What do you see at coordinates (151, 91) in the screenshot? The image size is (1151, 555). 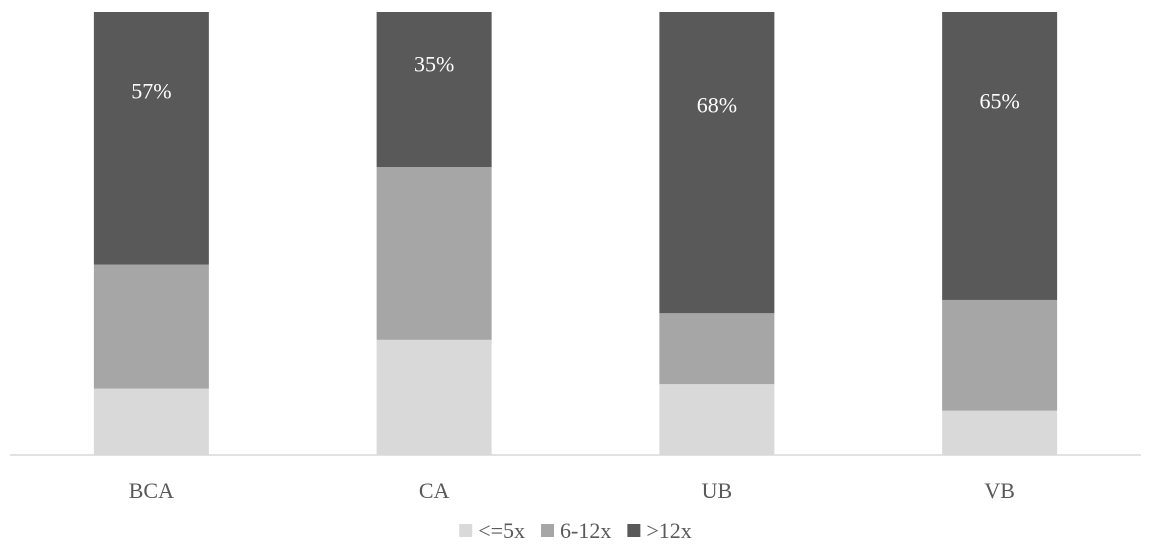 I see `data-label-bca: 57%` at bounding box center [151, 91].